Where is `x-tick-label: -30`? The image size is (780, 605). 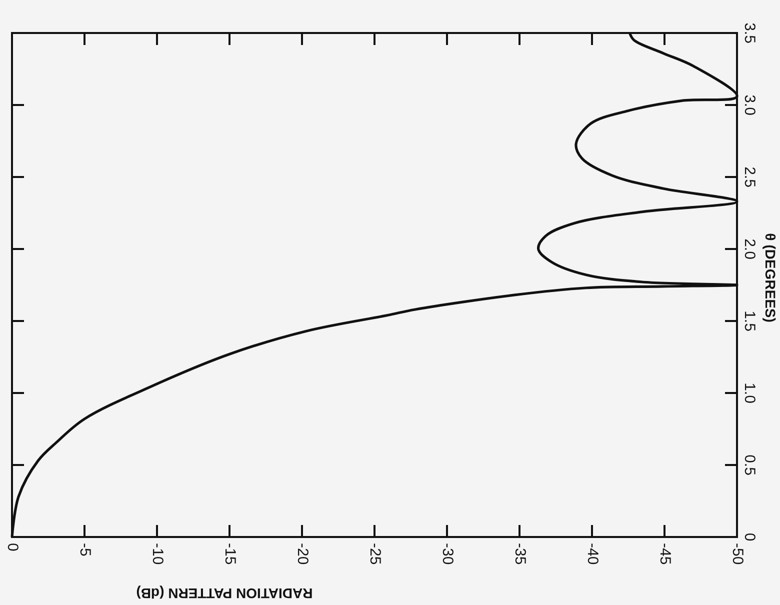 x-tick-label: -30 is located at coordinates (447, 554).